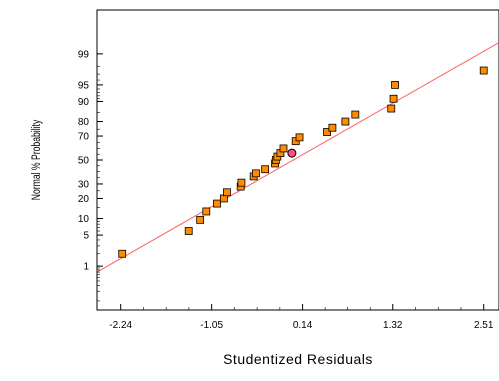 The height and width of the screenshot is (381, 499). I want to click on x-axis-ticks: -2.24 -1.05 0.14 1.32 2.51, so click(301, 317).